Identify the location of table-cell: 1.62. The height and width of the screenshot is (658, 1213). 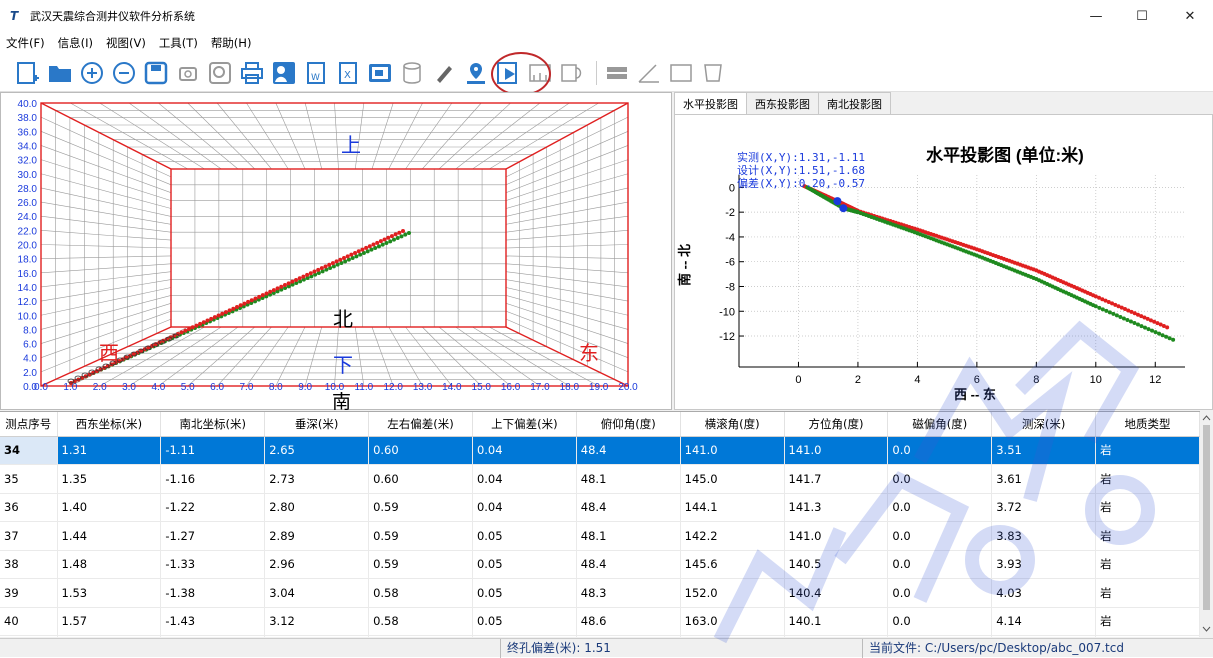
(109, 636).